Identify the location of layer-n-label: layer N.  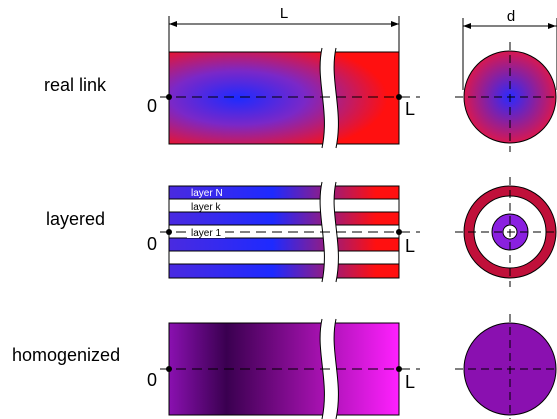
(207, 193).